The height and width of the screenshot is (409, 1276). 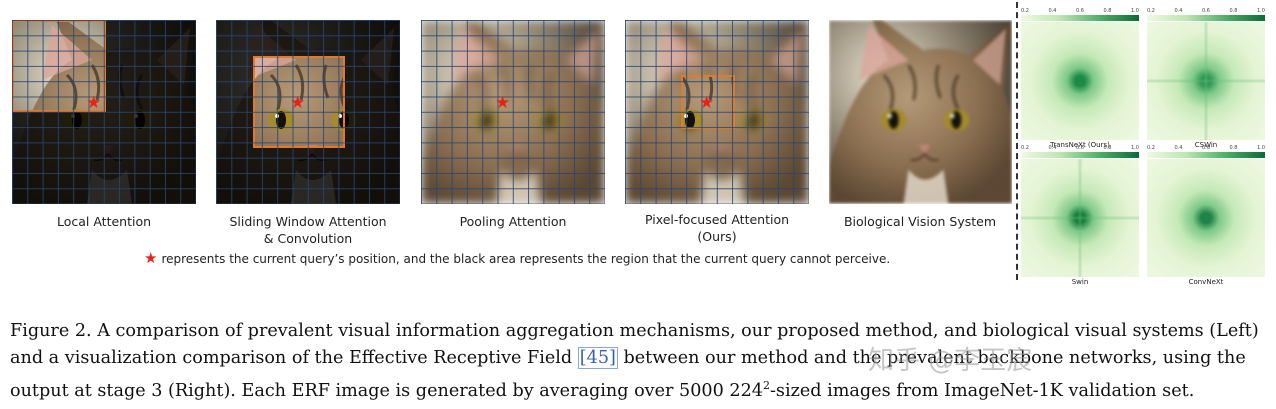 I want to click on local-attention-image: ★, so click(x=104, y=112).